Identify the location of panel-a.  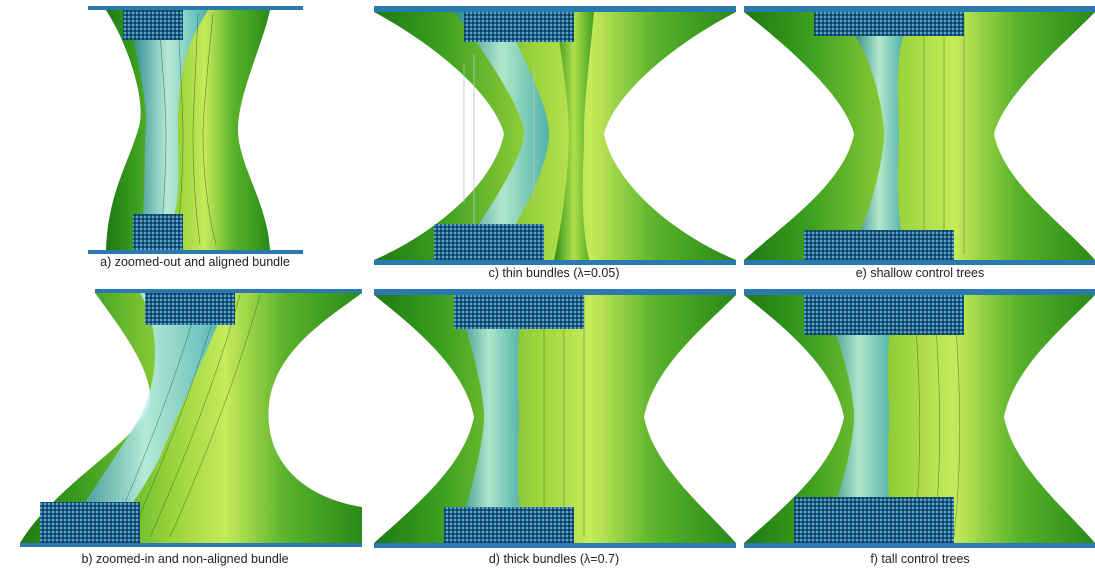
(195, 130).